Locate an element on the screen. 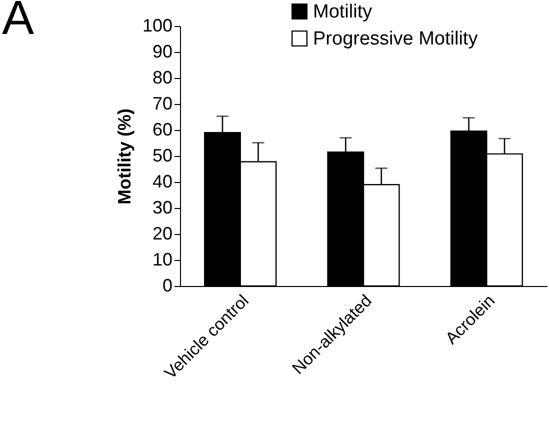 Image resolution: width=549 pixels, height=446 pixels. y-tick-label: 0 is located at coordinates (167, 286).